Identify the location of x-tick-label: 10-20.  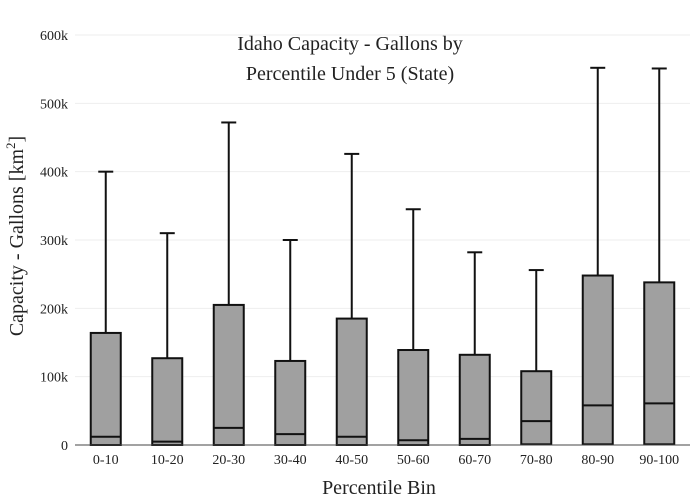
(167, 460).